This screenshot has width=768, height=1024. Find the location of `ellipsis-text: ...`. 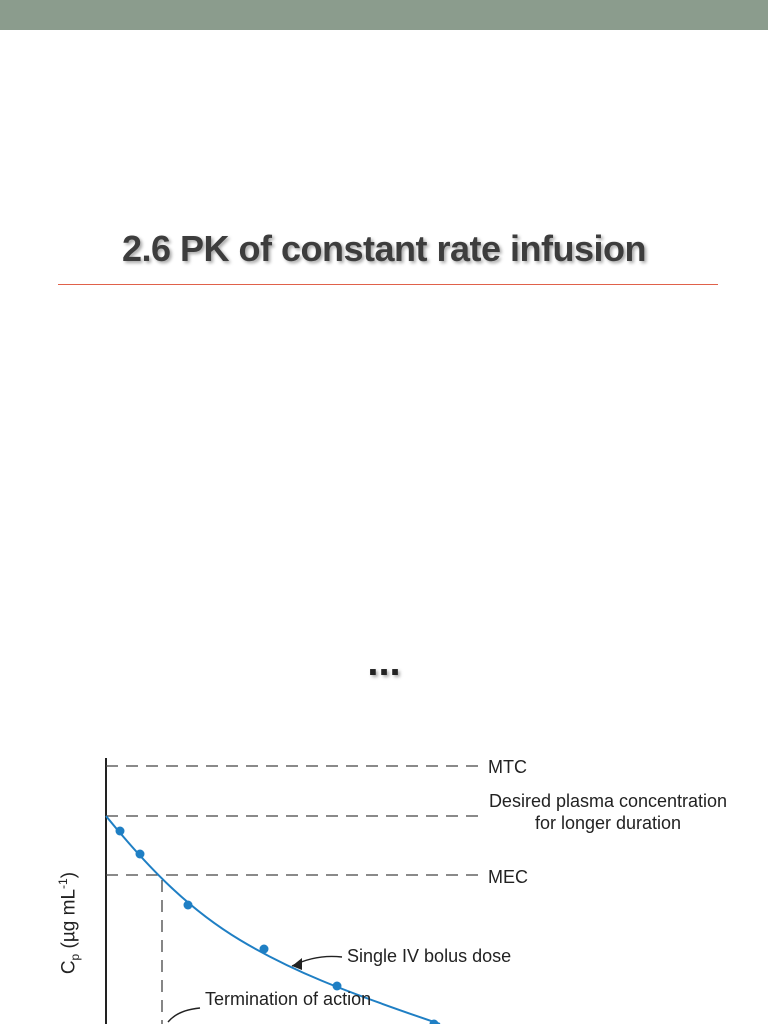

ellipsis-text: ... is located at coordinates (384, 662).